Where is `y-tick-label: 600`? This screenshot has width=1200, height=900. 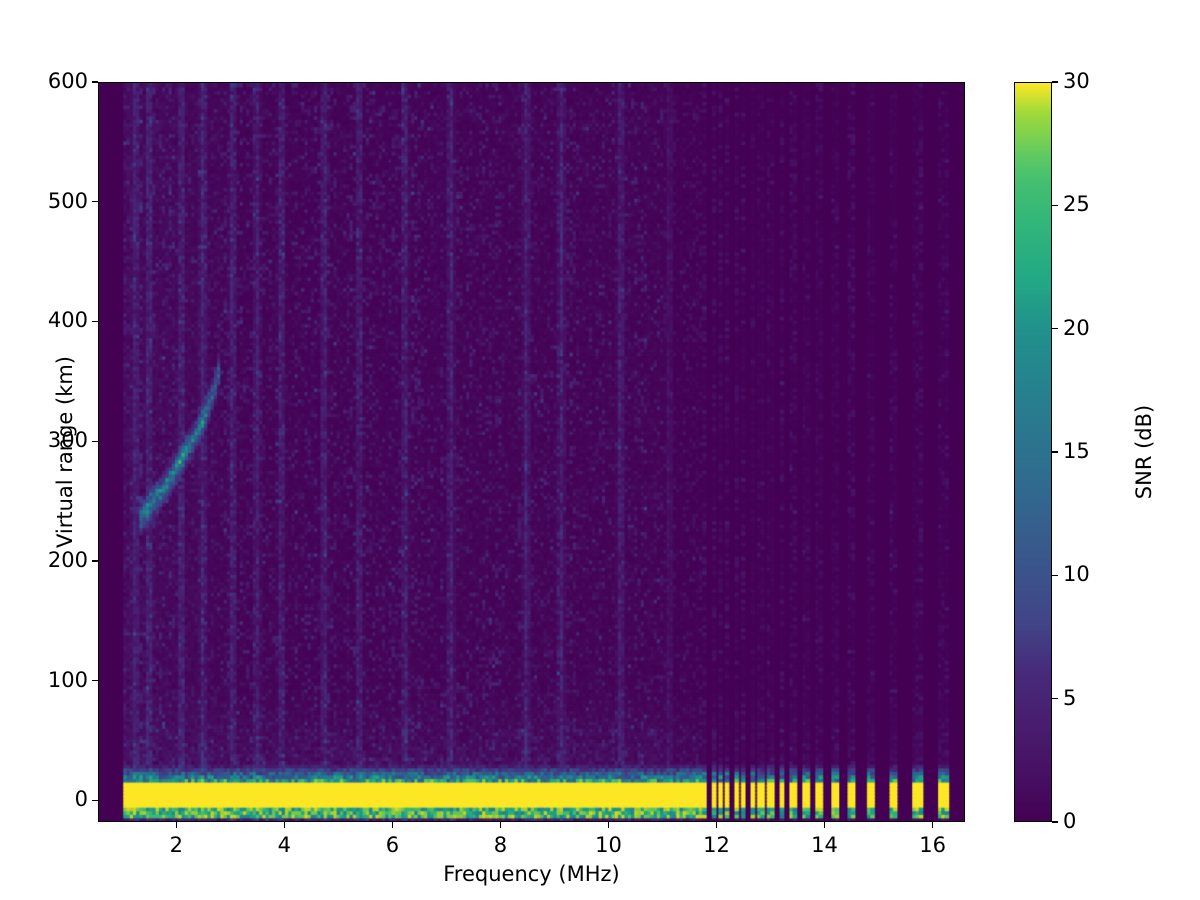
y-tick-label: 600 is located at coordinates (67, 81).